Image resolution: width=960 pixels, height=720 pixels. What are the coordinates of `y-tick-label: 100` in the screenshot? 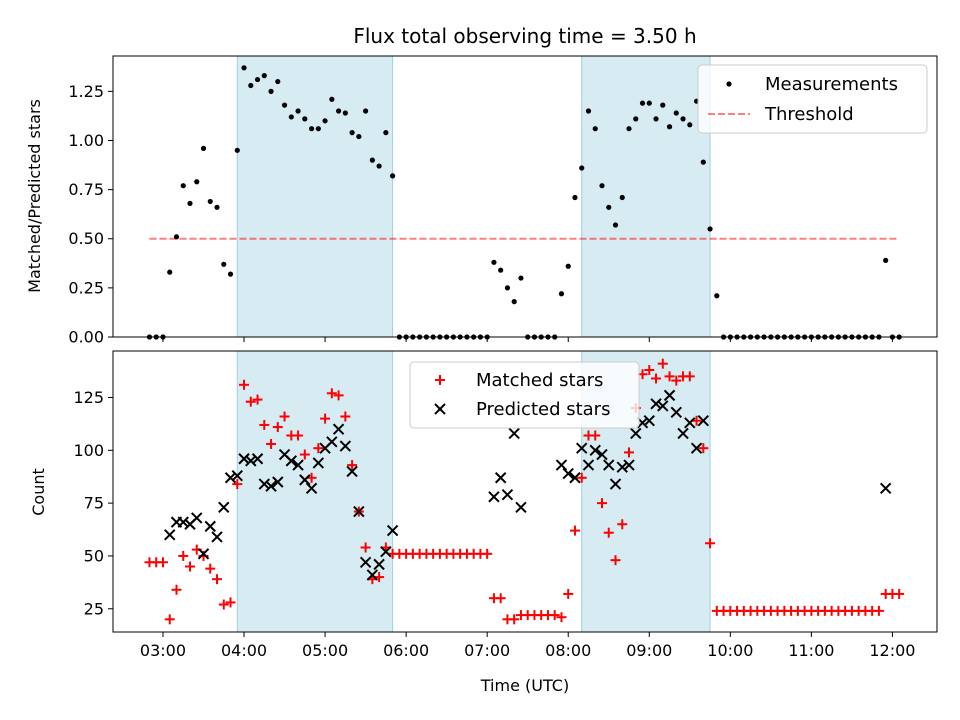 It's located at (88, 450).